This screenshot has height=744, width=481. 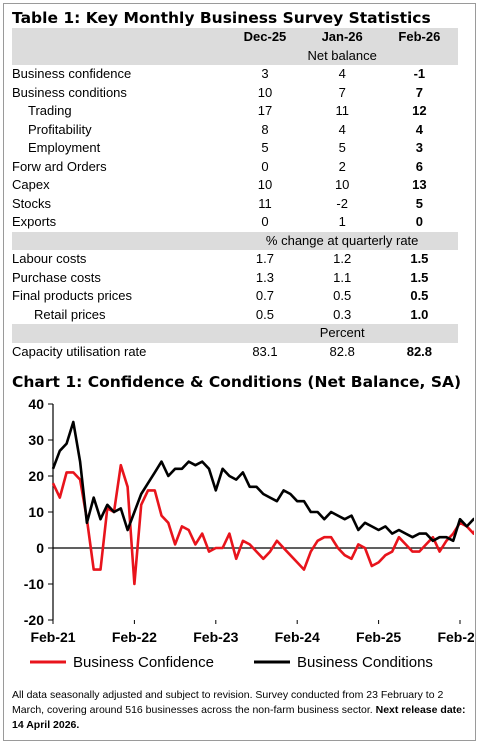 I want to click on legend-label: Business Conditions, so click(x=365, y=662).